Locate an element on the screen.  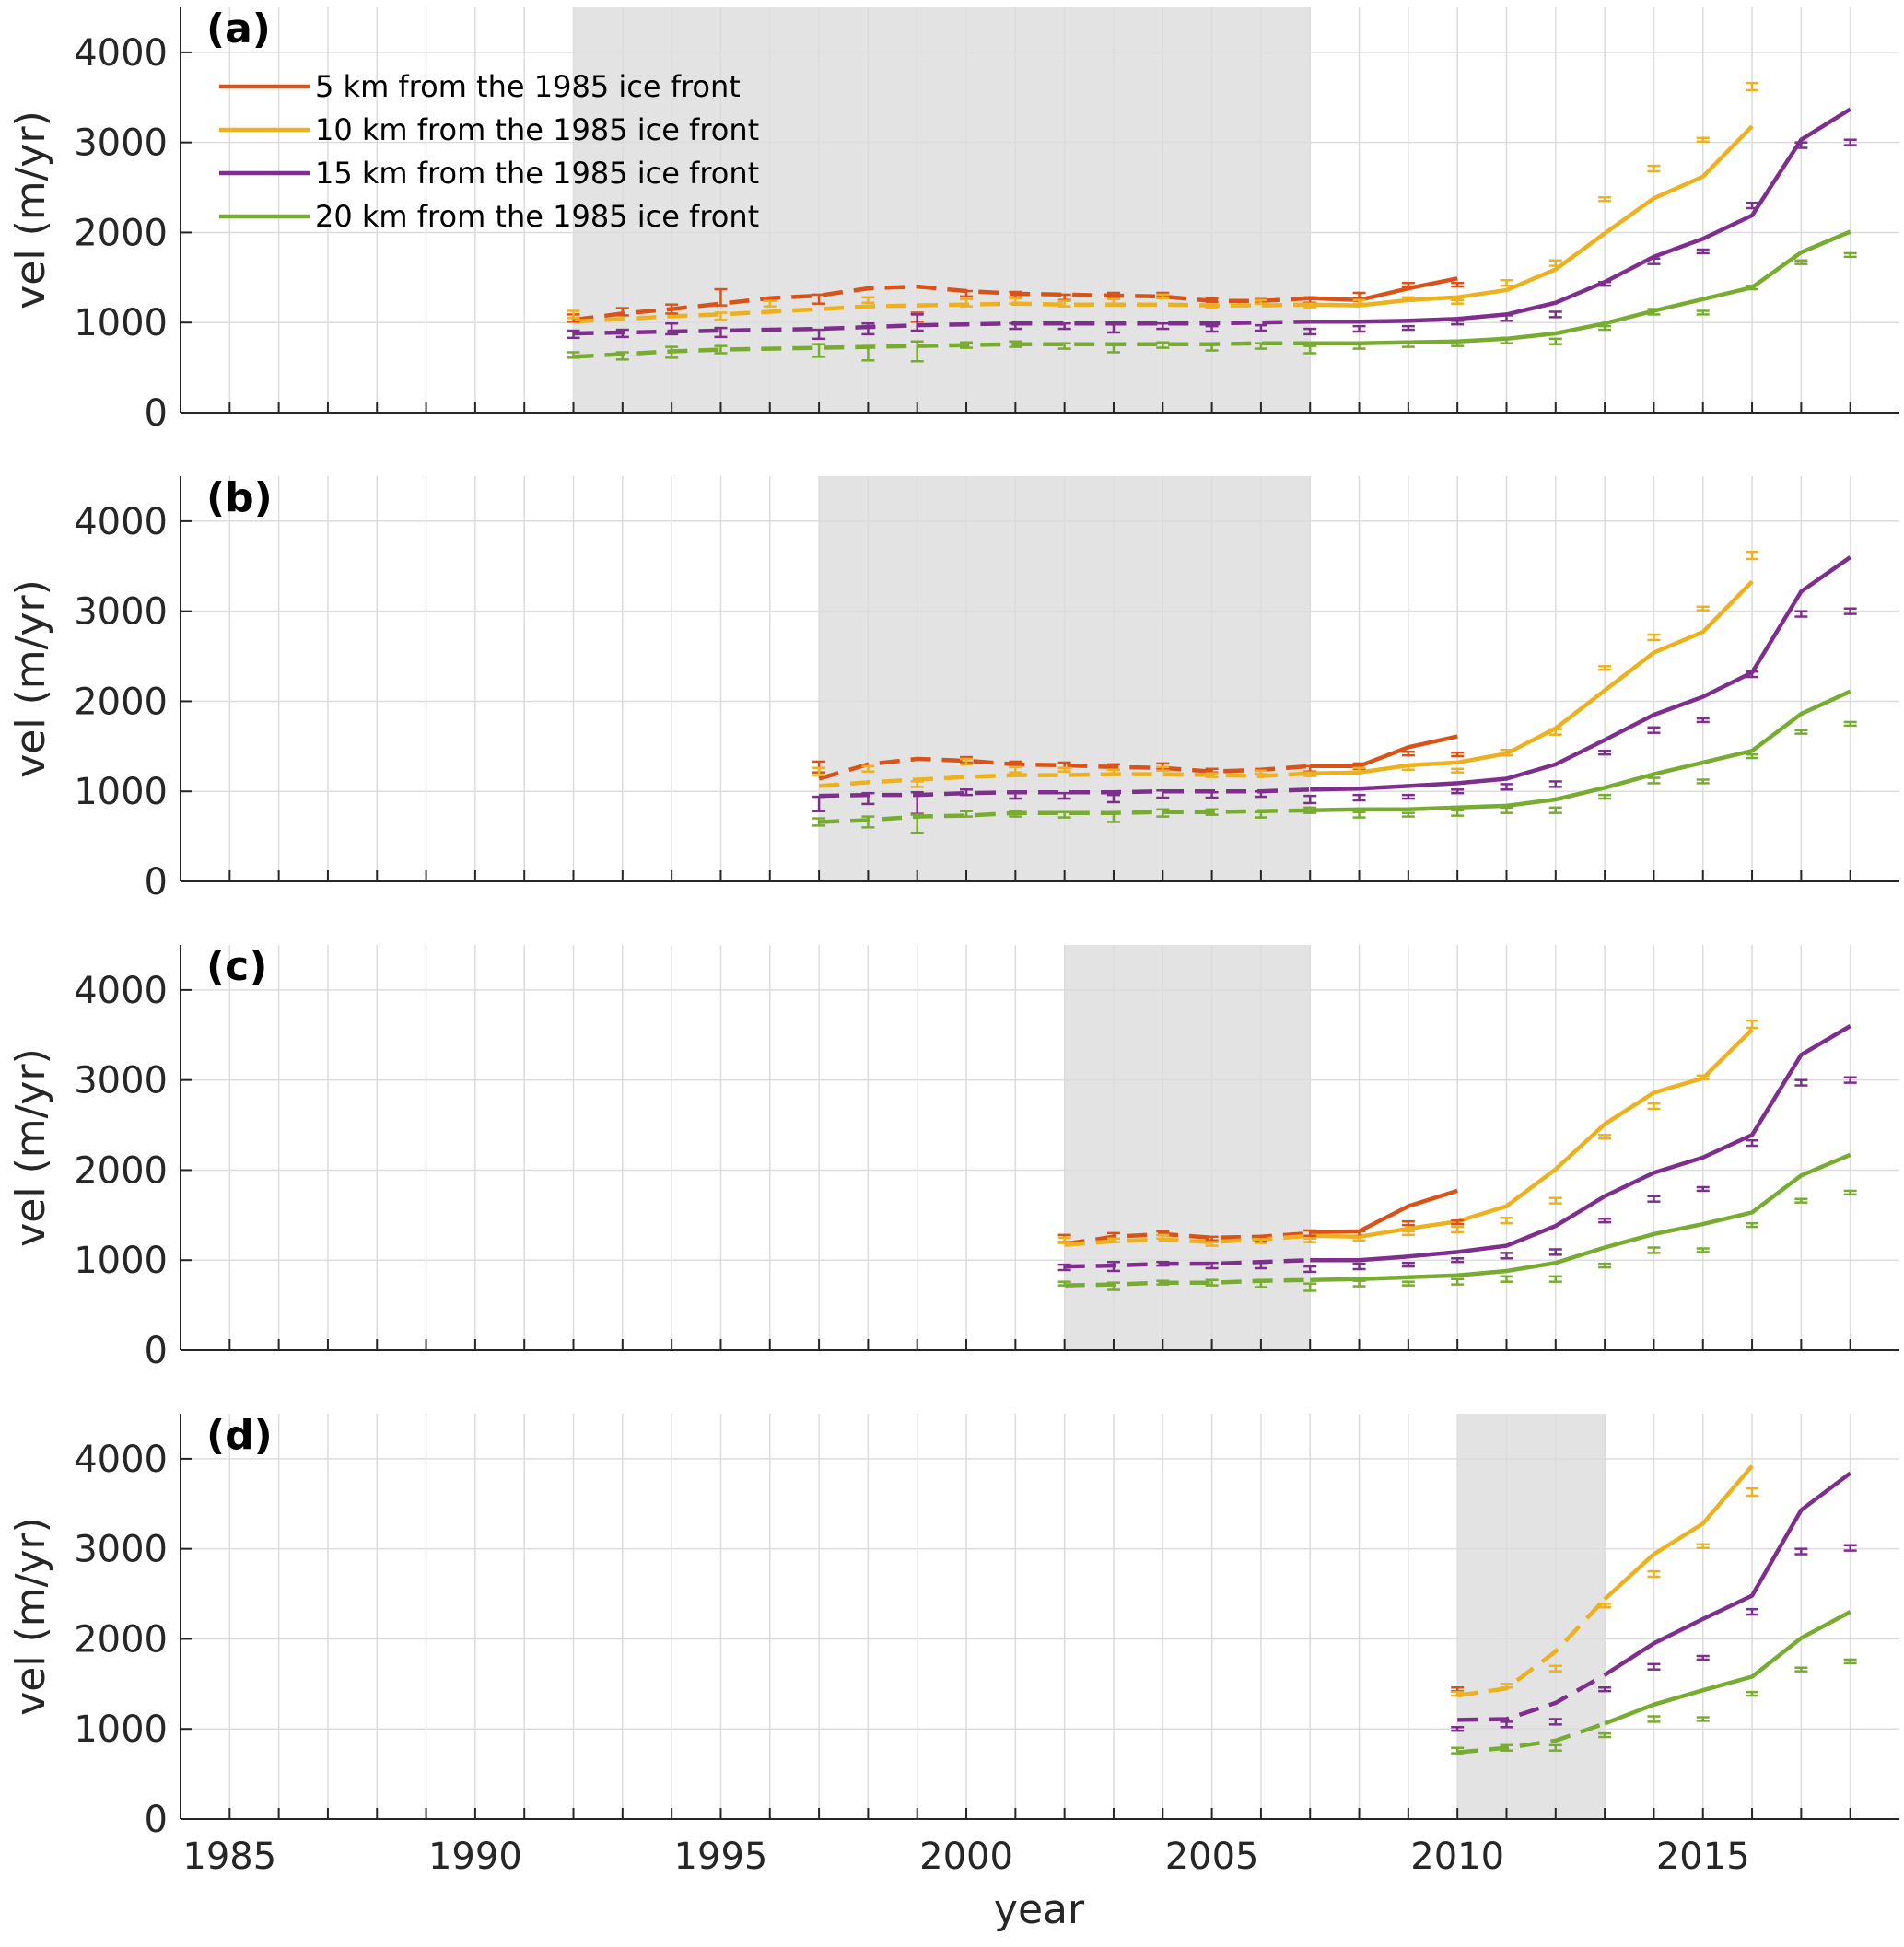
x-tick-label: 1990 is located at coordinates (475, 1857).